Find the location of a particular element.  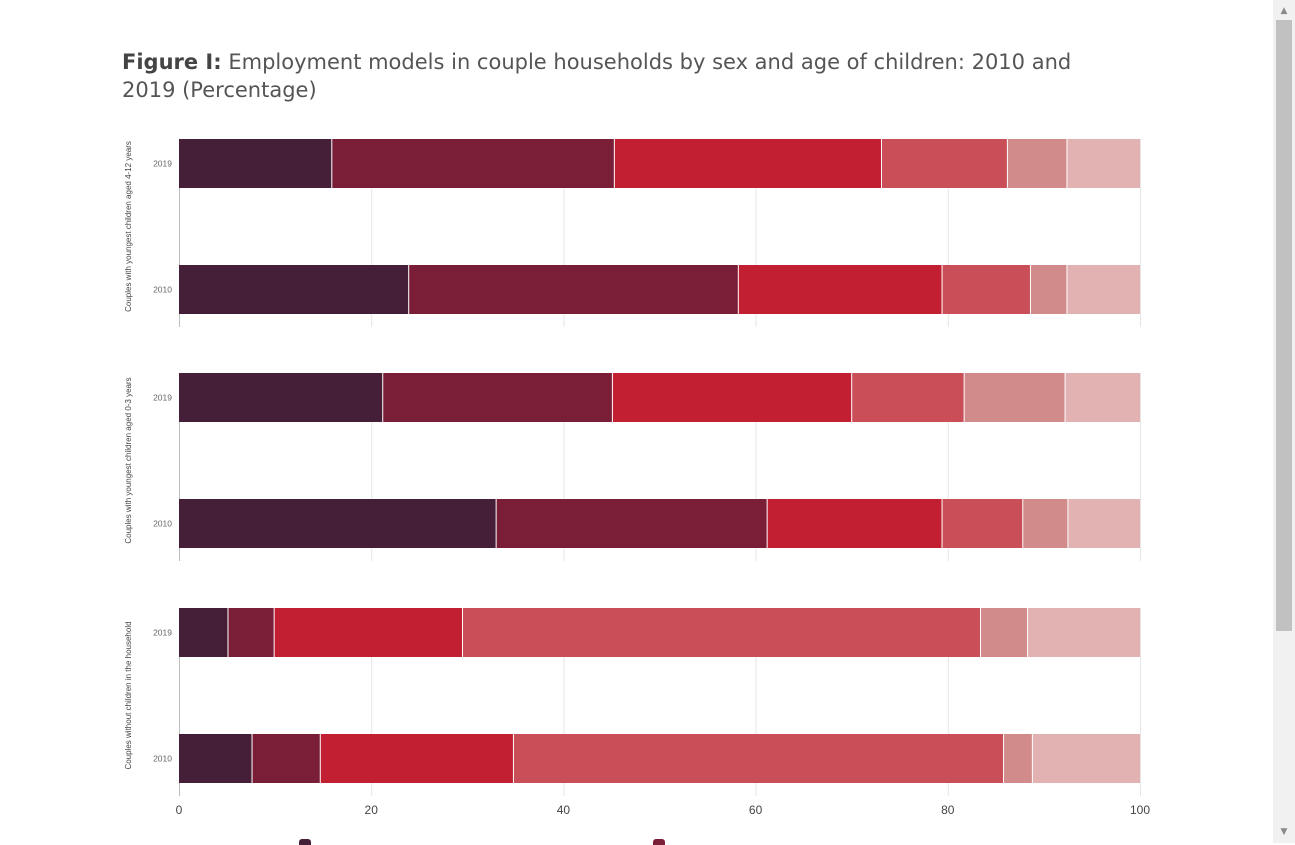

x-tick-label: 60 is located at coordinates (756, 810).